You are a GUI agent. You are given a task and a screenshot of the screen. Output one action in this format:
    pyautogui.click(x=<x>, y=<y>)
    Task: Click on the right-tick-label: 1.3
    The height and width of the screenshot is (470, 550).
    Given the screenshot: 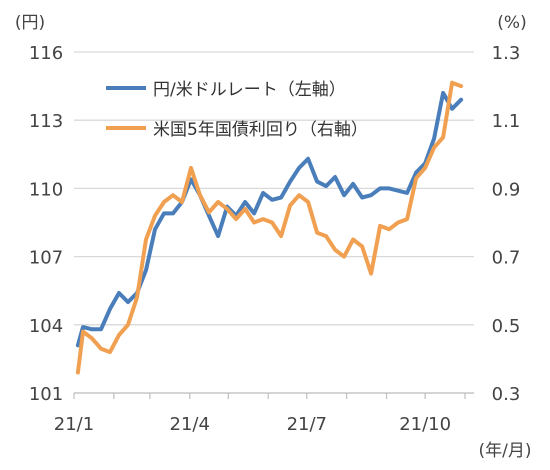 What is the action you would take?
    pyautogui.click(x=506, y=53)
    